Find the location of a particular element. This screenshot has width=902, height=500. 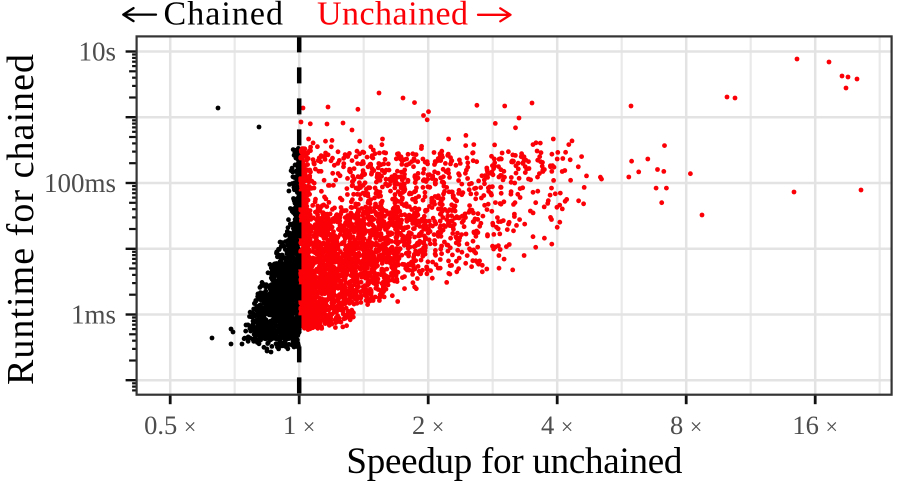

svg-text: Unchained is located at coordinates (392, 16).